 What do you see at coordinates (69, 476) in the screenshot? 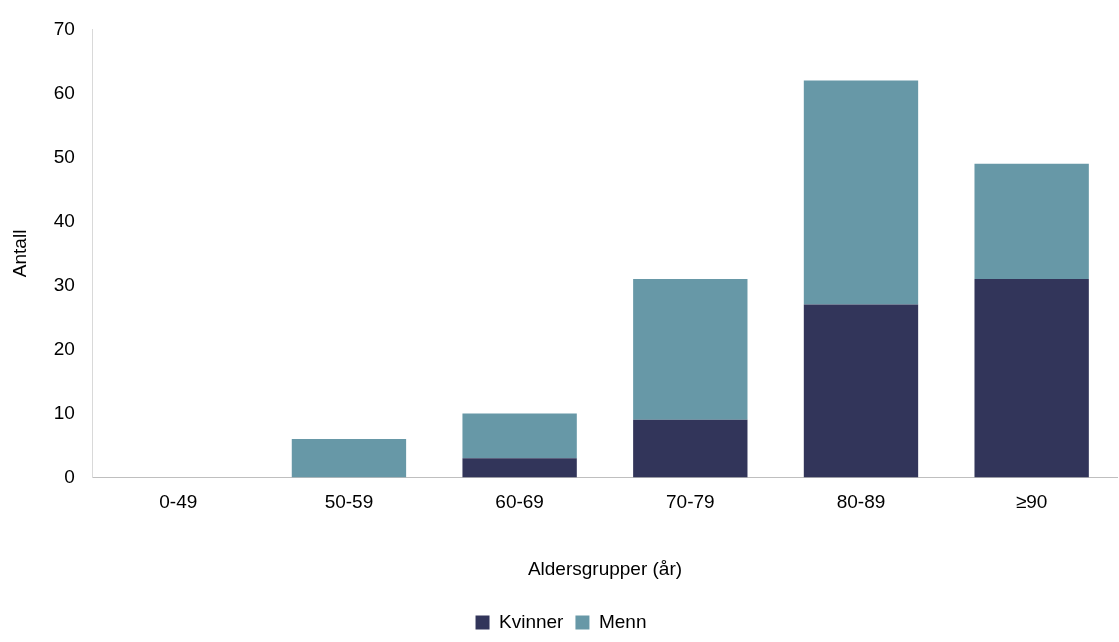
I see `y-tick-label: 0` at bounding box center [69, 476].